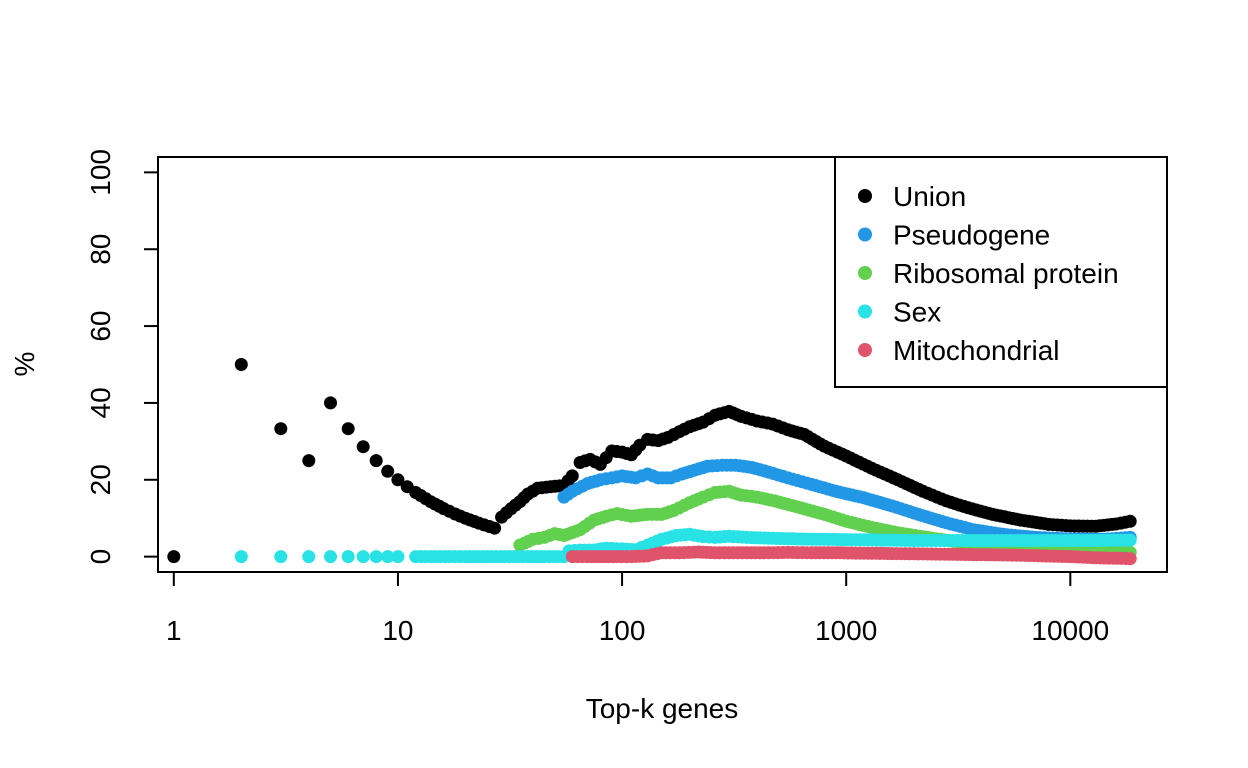 The image size is (1248, 768). I want to click on y-tick-label: 60, so click(100, 325).